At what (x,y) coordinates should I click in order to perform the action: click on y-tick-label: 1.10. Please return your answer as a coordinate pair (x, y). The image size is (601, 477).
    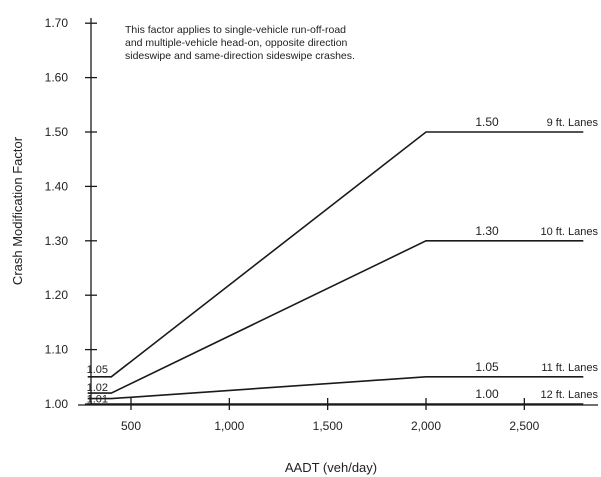
    Looking at the image, I should click on (57, 350).